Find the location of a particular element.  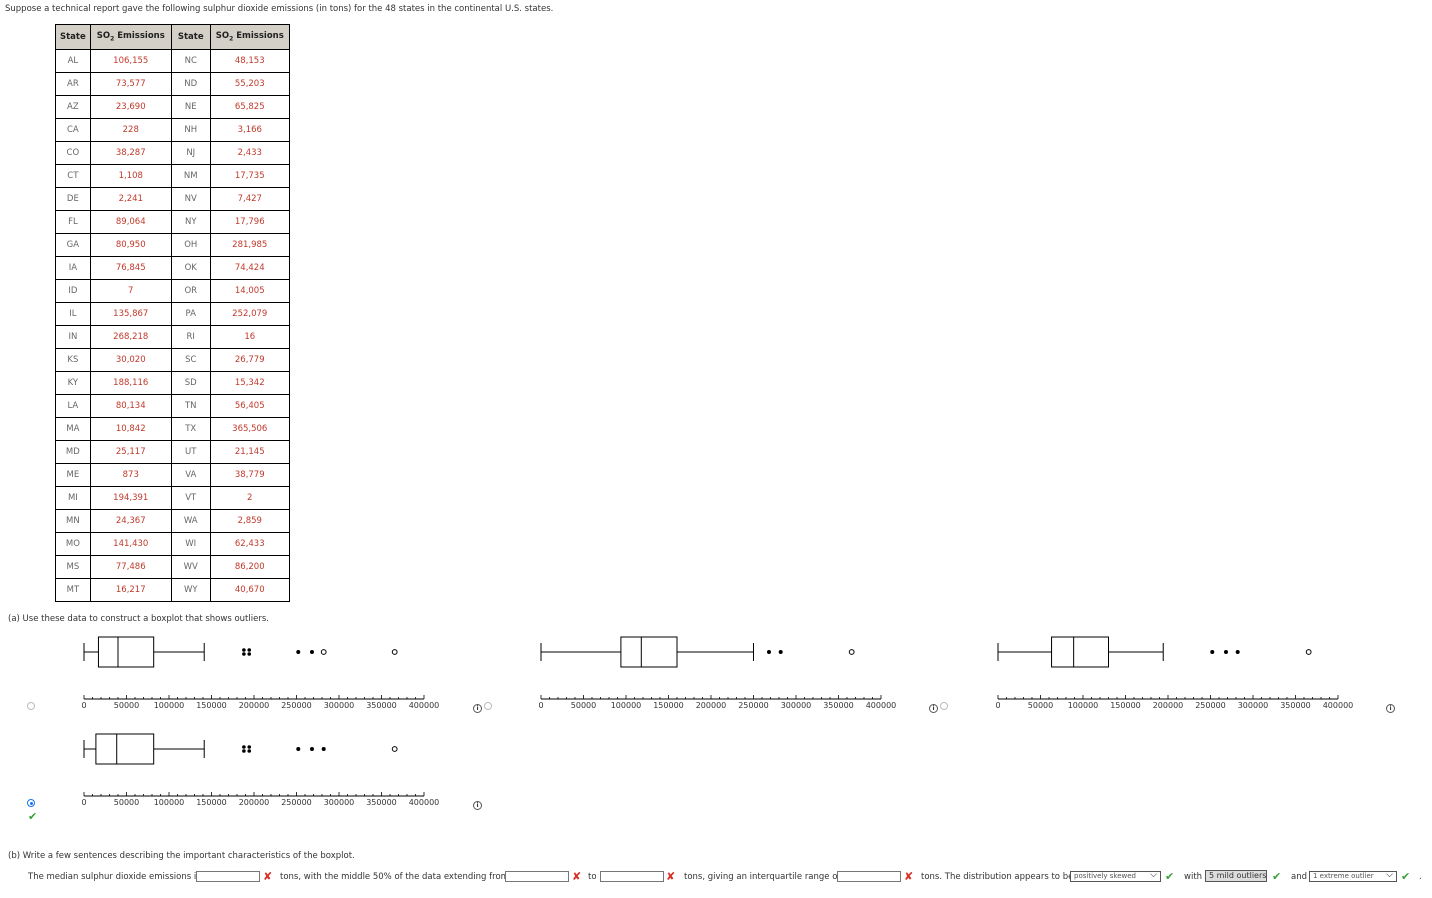

table-row: MD 25,117 UT 21,145 is located at coordinates (172, 452).